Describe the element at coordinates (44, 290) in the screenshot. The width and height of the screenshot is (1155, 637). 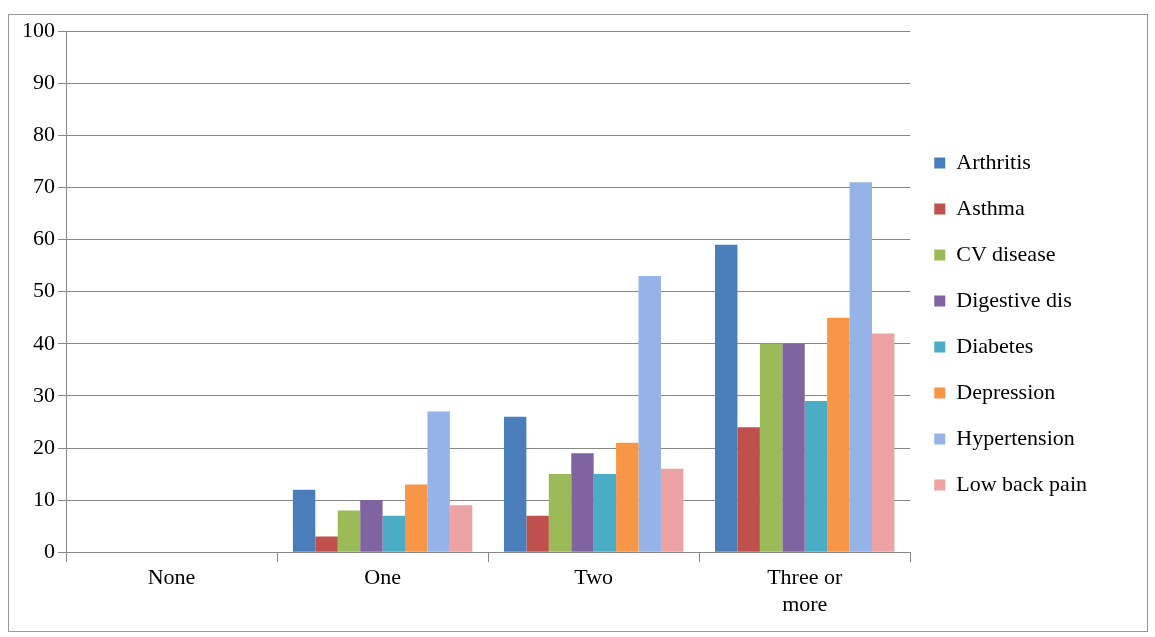
I see `y-tick-label: 50` at that location.